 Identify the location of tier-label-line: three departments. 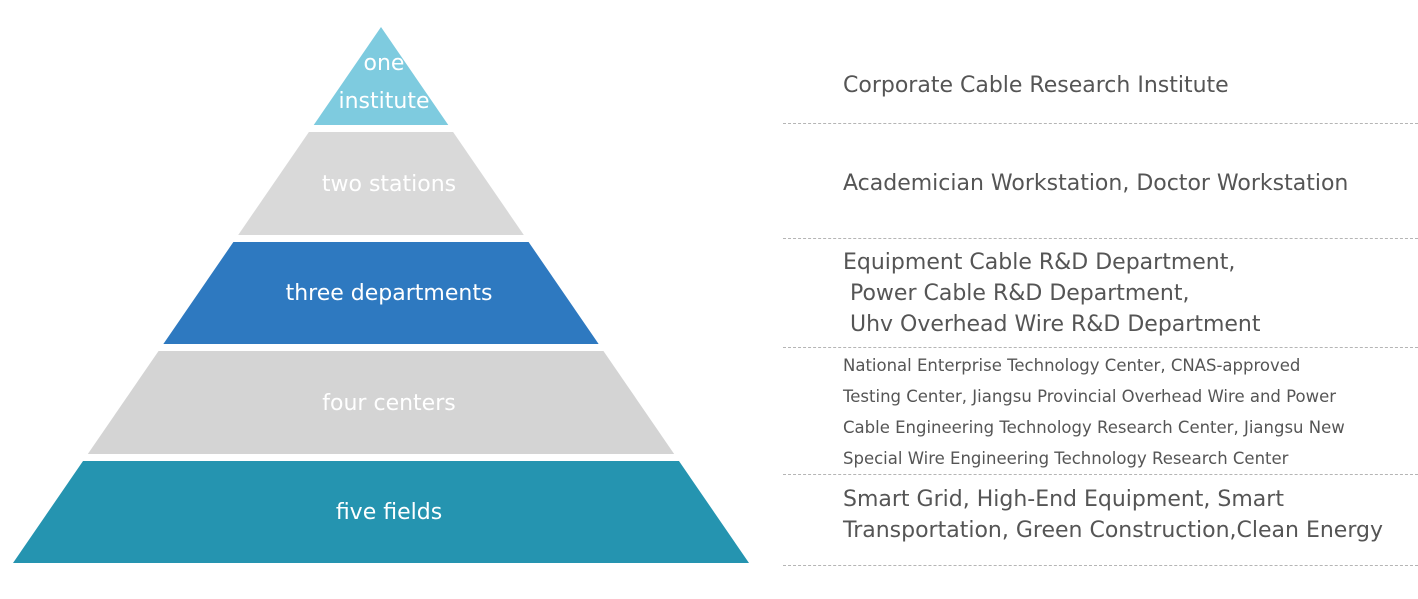
(389, 293).